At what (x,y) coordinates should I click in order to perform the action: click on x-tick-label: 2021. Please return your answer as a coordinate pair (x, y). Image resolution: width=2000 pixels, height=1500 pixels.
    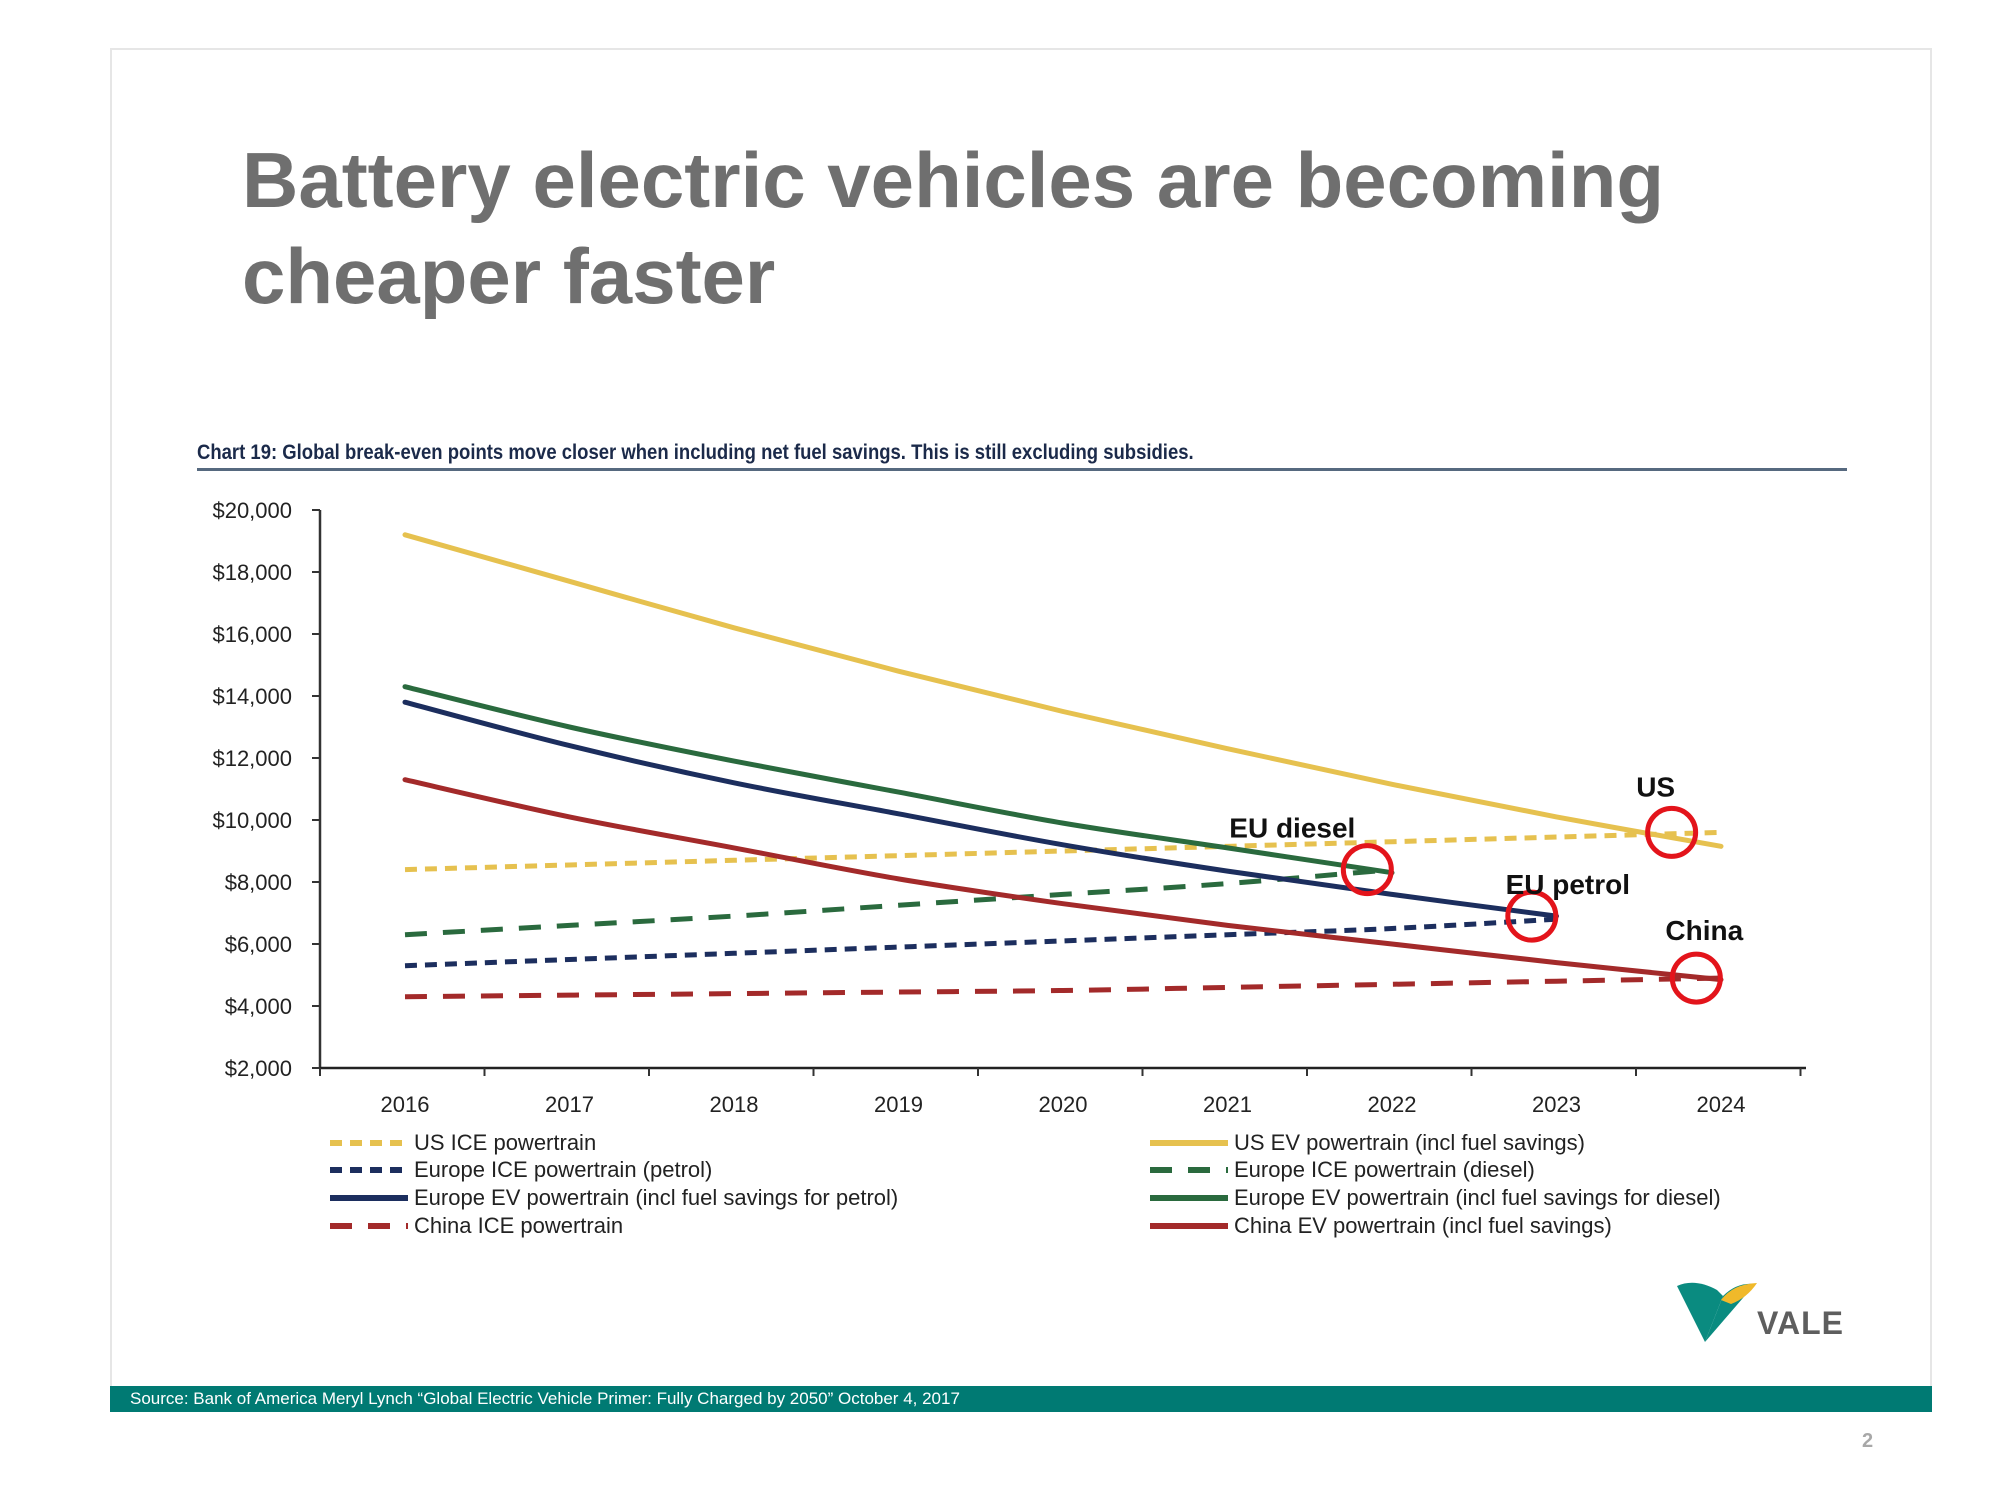
    Looking at the image, I should click on (1227, 1104).